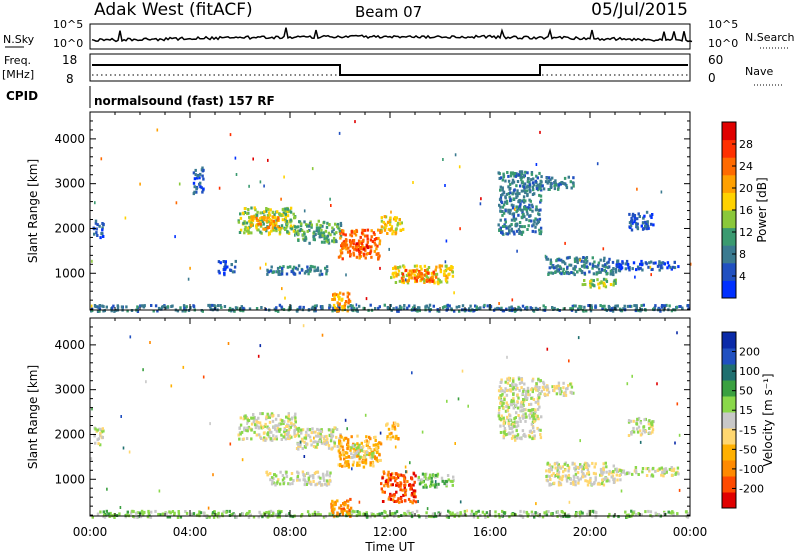 The width and height of the screenshot is (800, 558). What do you see at coordinates (390, 70) in the screenshot?
I see `freq-trace` at bounding box center [390, 70].